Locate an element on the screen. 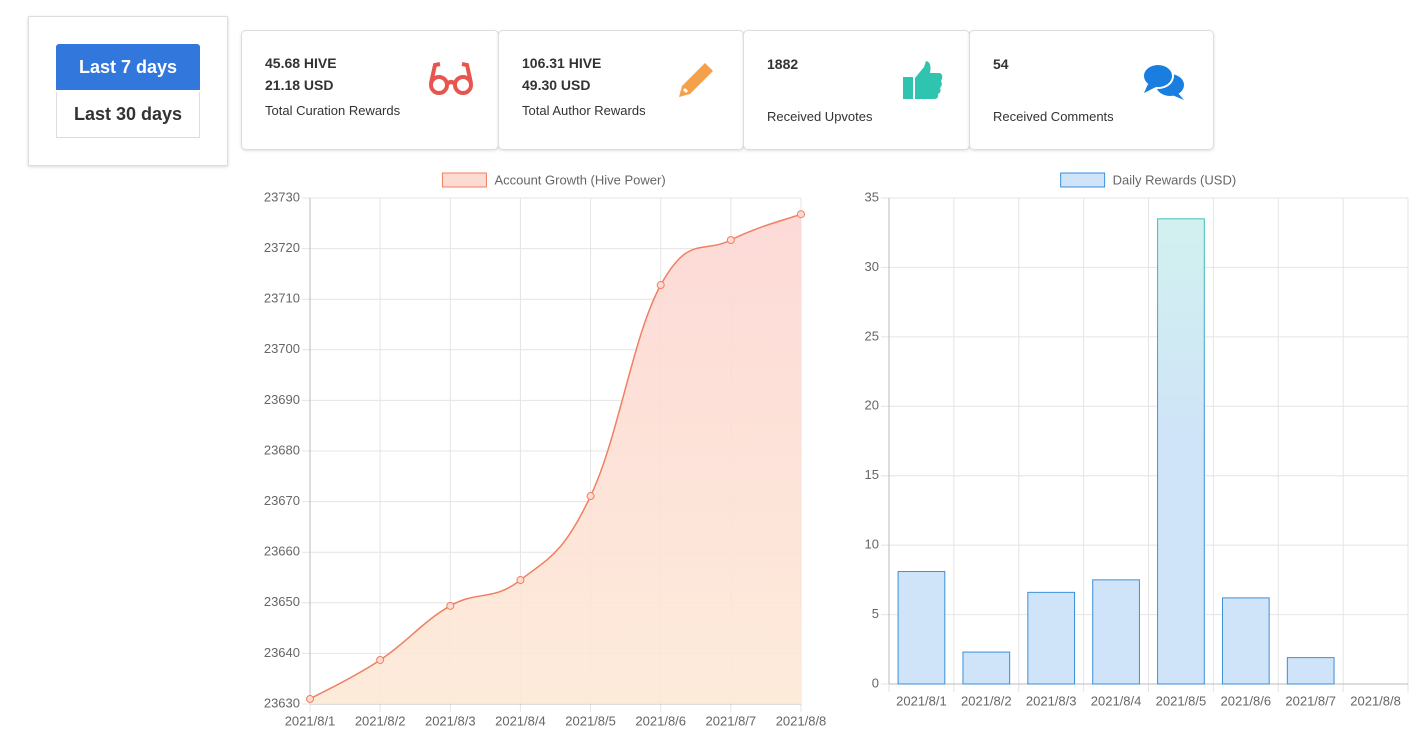 The height and width of the screenshot is (747, 1428). y-tick-label: 10 is located at coordinates (872, 544).